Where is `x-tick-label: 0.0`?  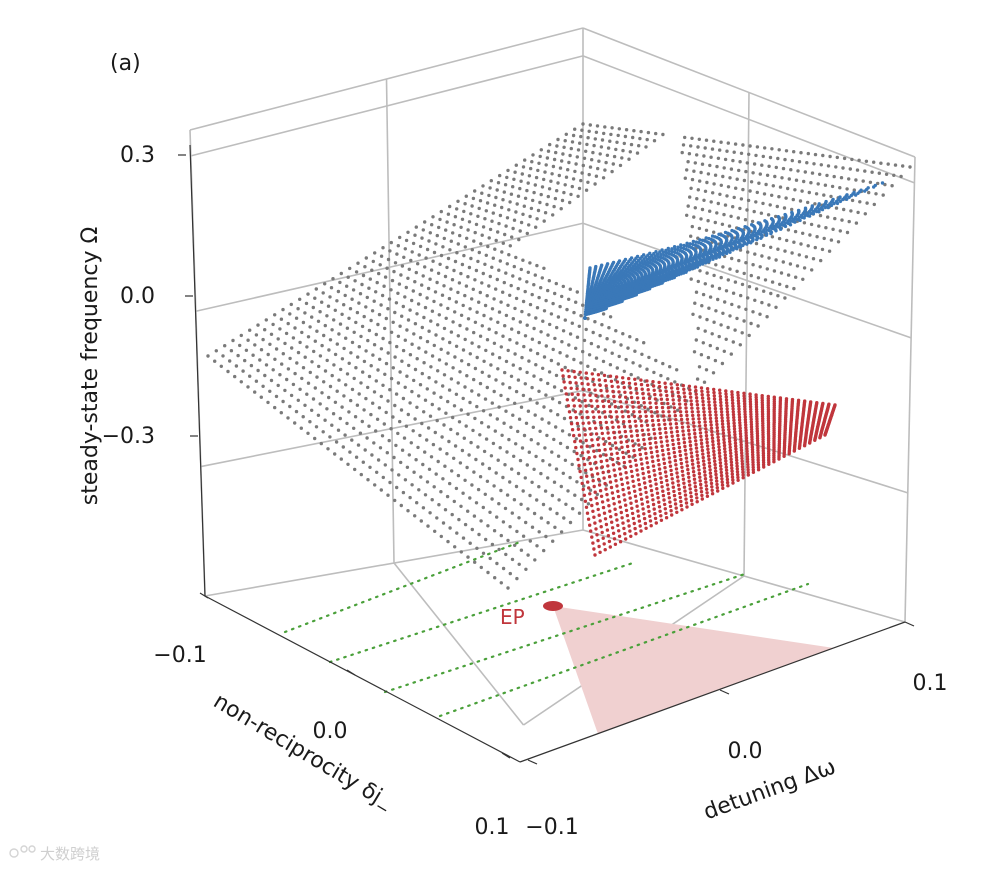 x-tick-label: 0.0 is located at coordinates (330, 731).